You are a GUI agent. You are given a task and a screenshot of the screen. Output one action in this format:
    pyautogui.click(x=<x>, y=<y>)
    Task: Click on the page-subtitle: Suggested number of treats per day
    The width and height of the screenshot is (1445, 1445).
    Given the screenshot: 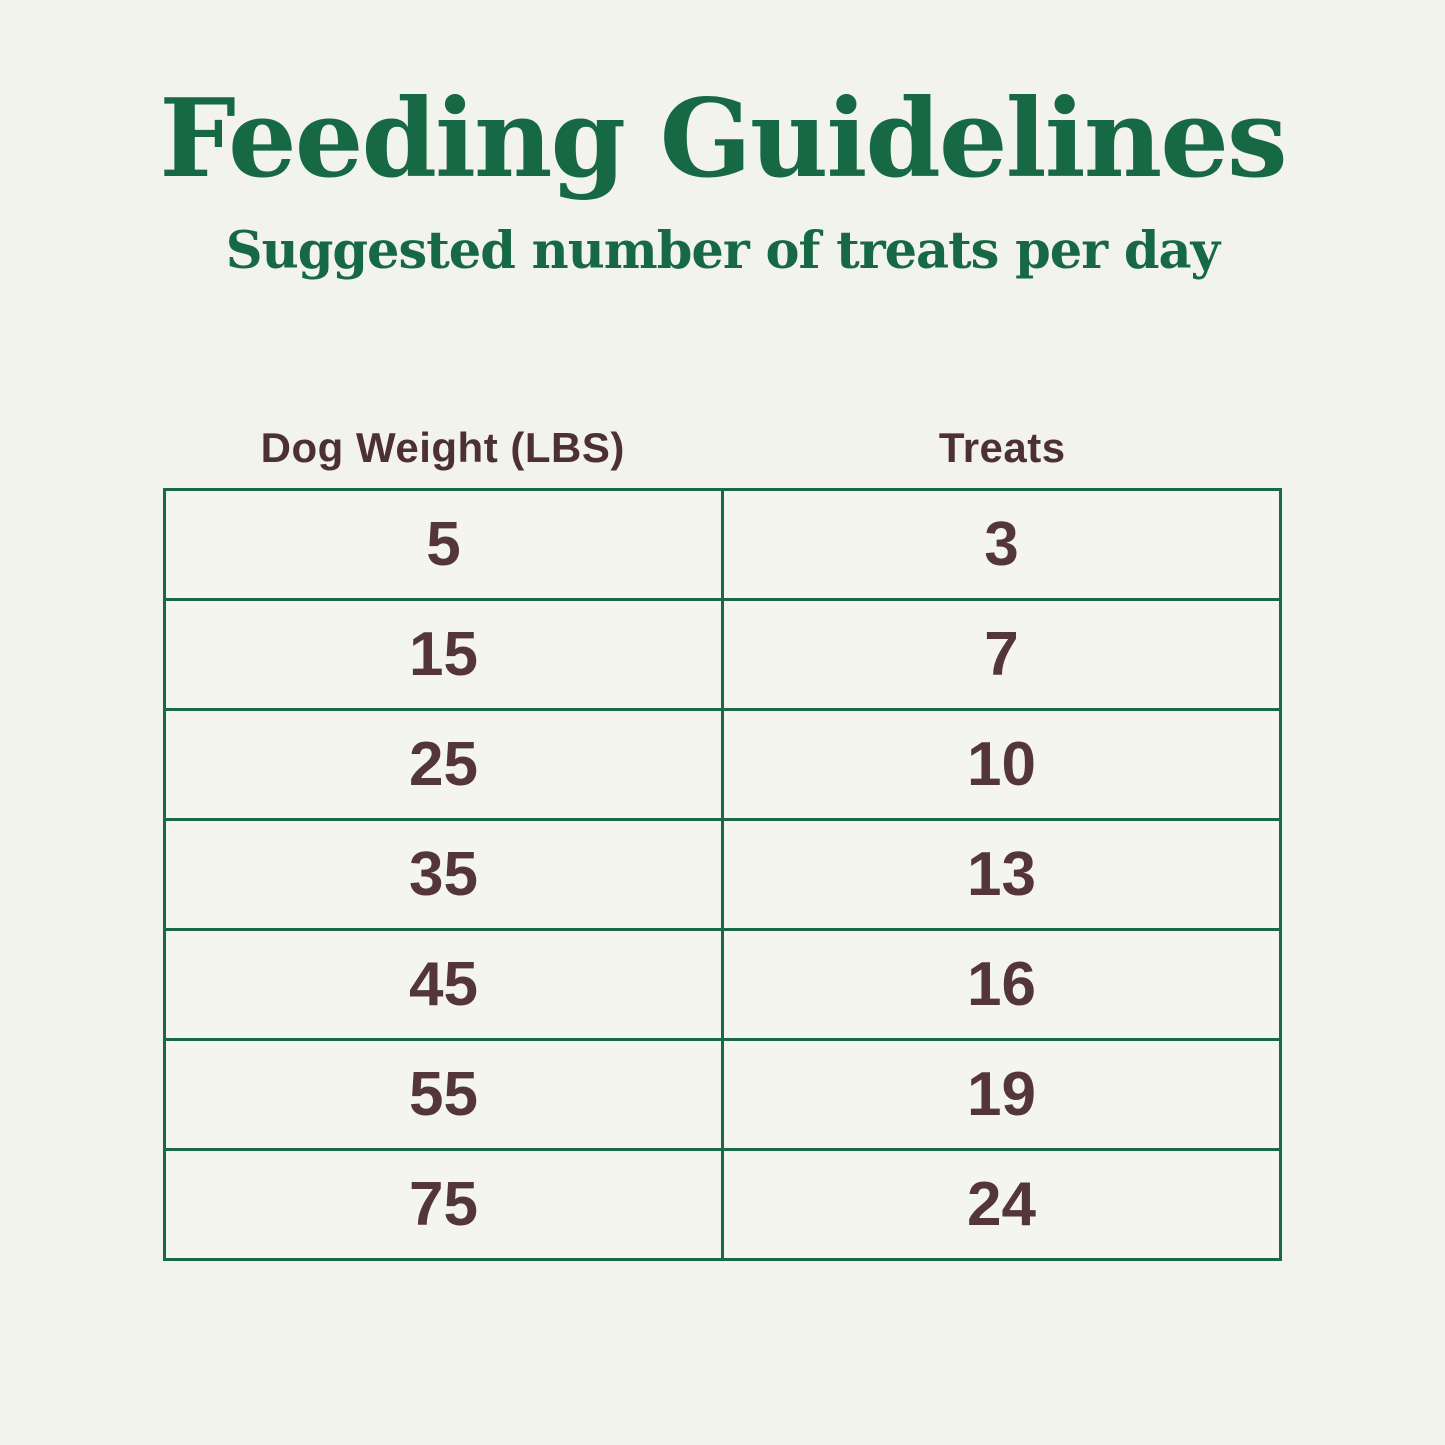 What is the action you would take?
    pyautogui.click(x=722, y=251)
    